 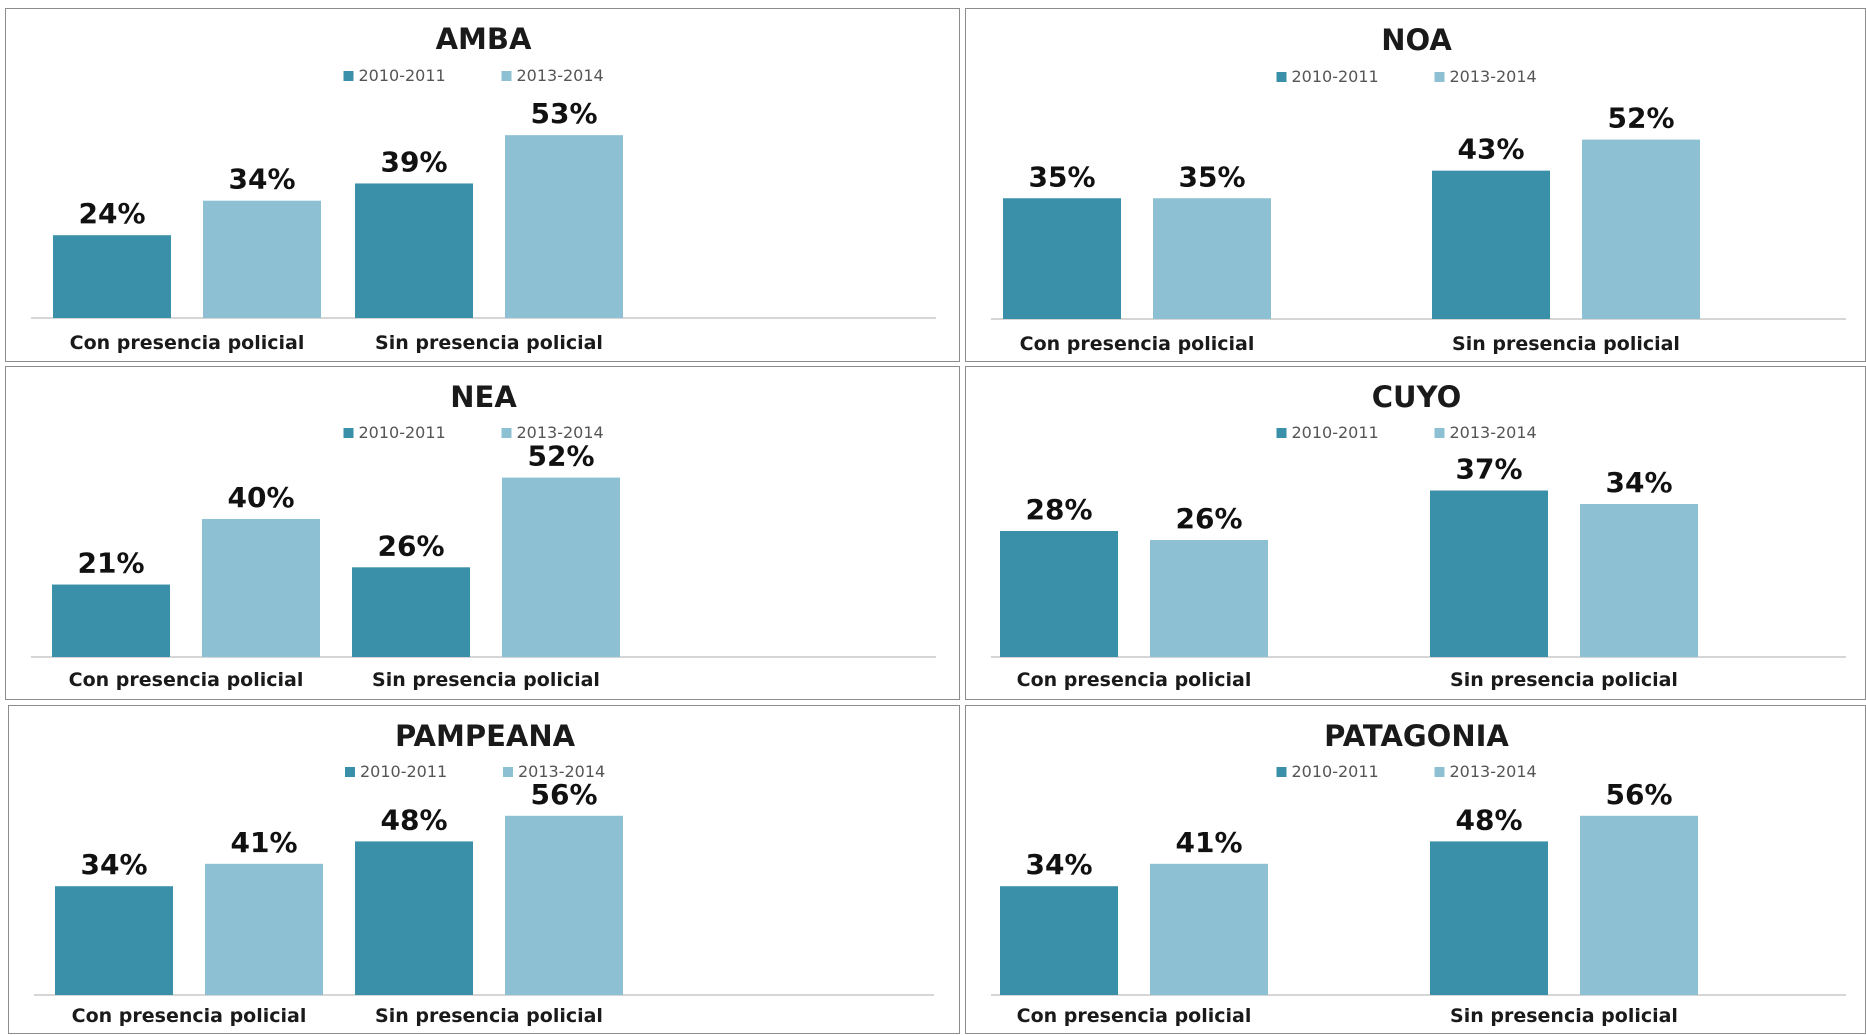 I want to click on data-label: 41%, so click(x=263, y=842).